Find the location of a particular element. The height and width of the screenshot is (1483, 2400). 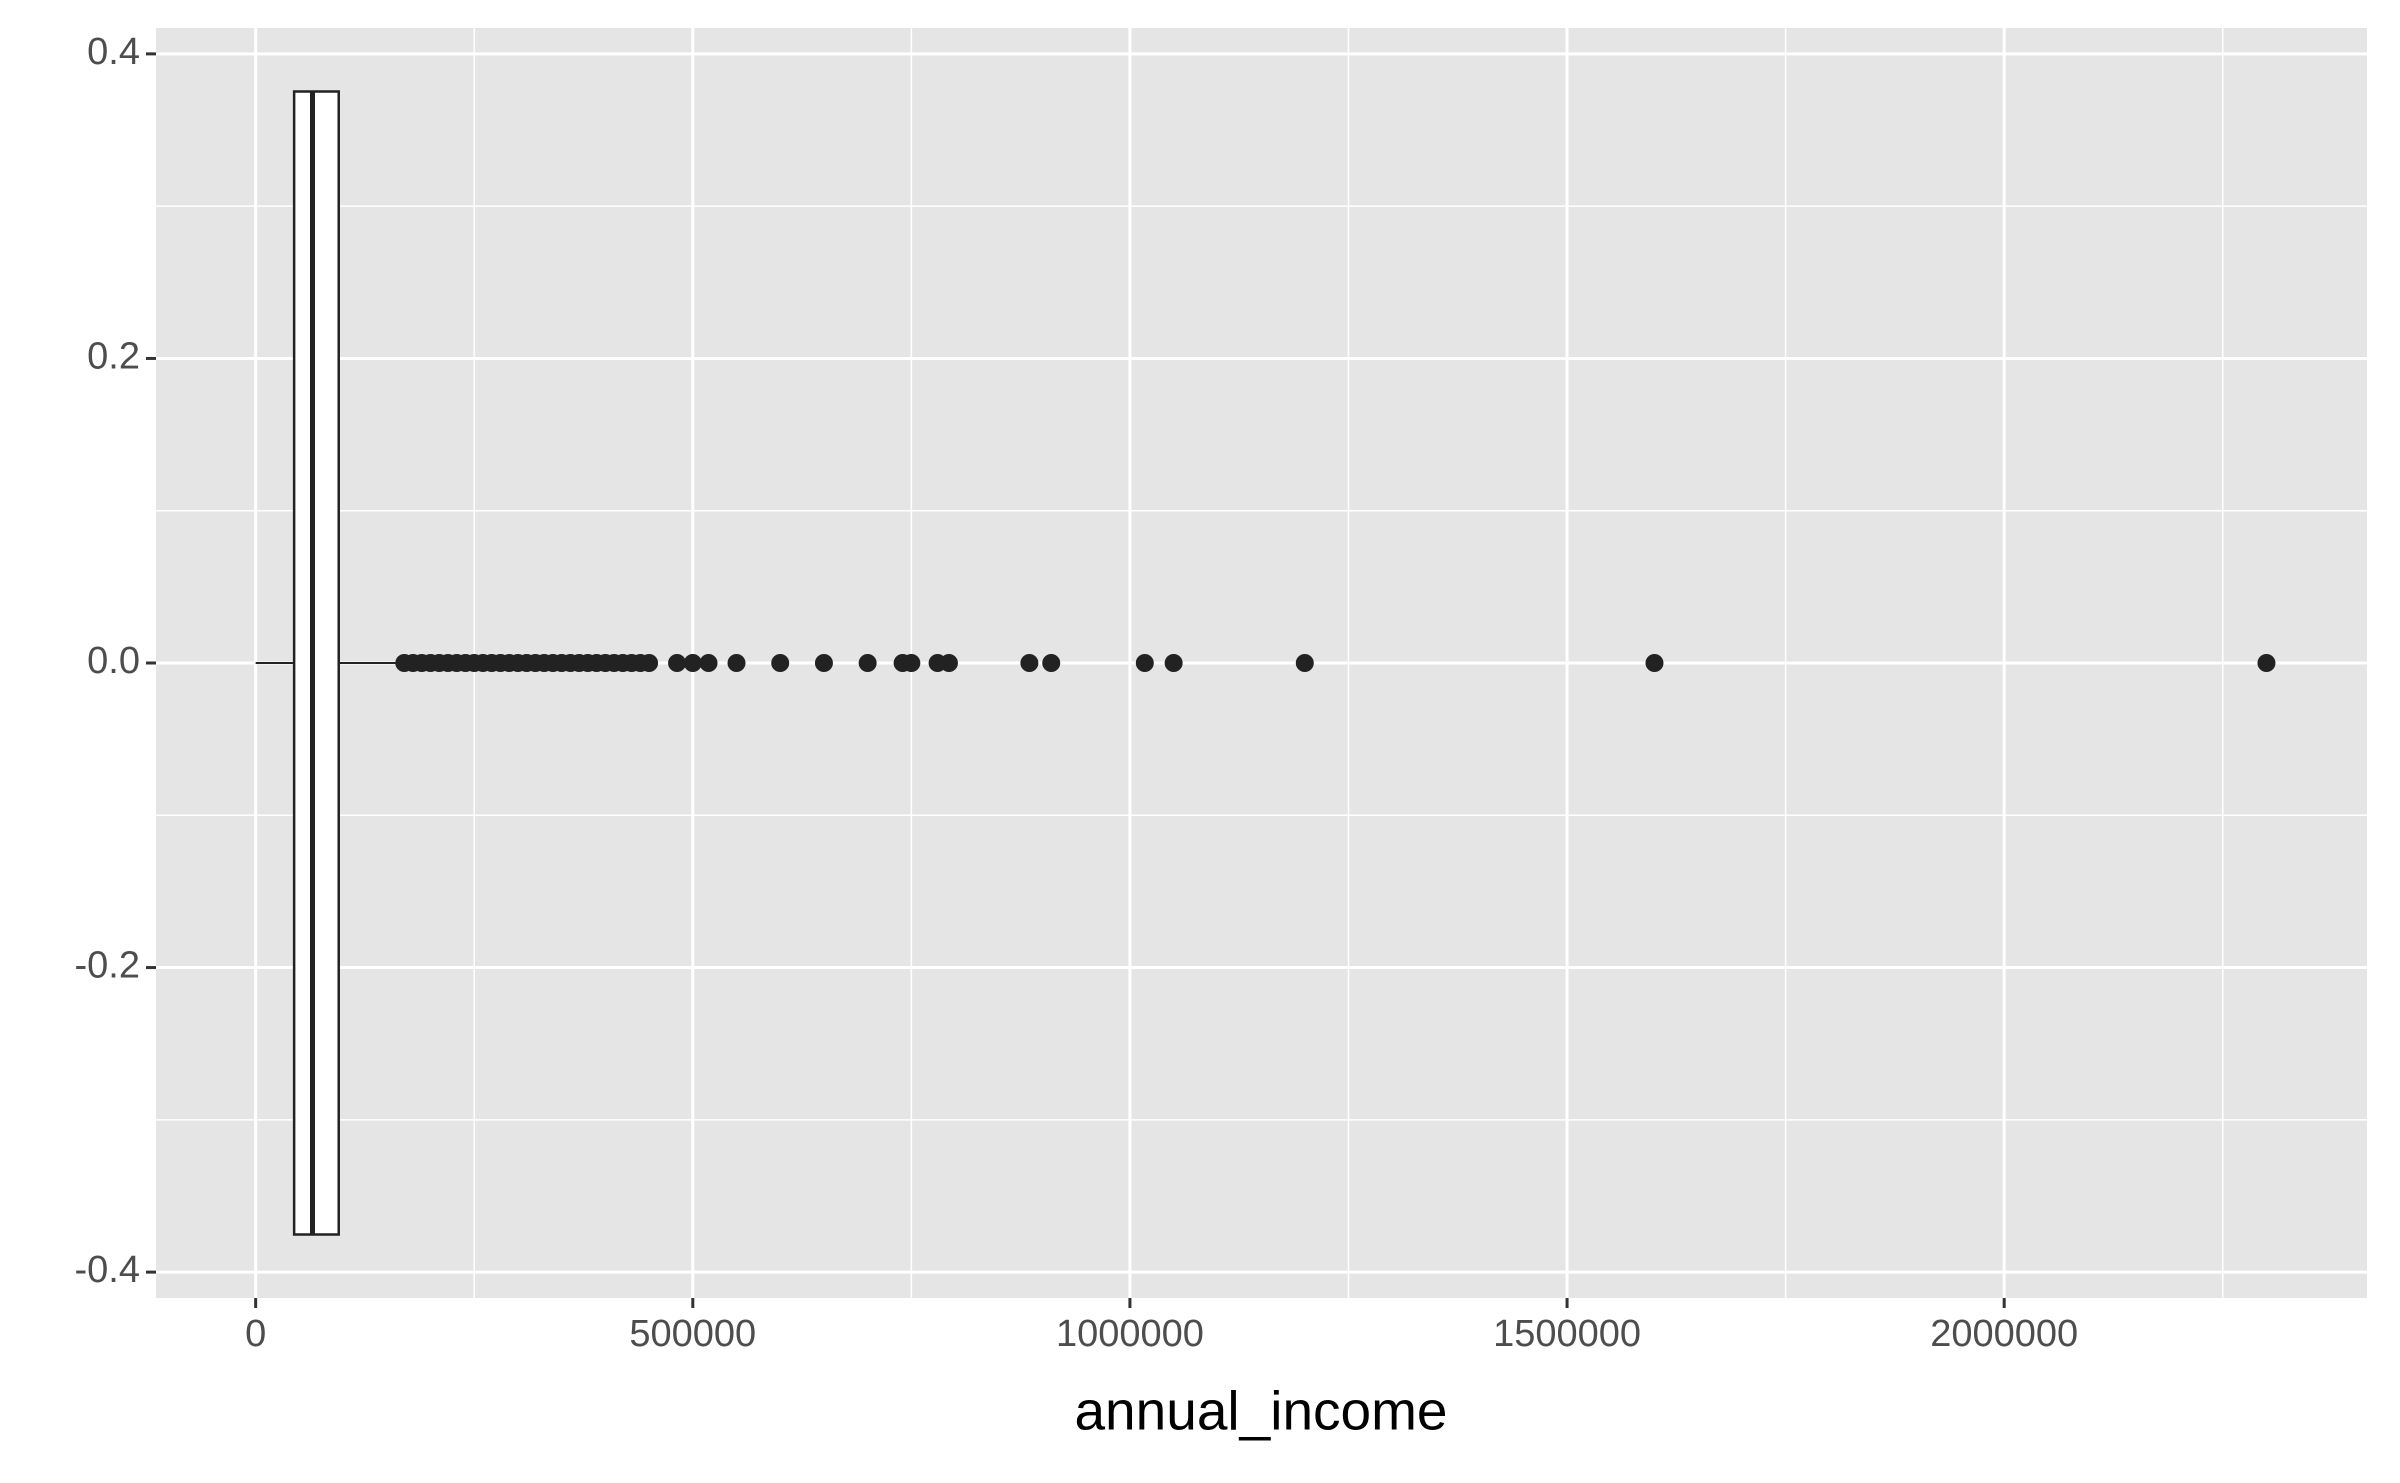

box is located at coordinates (316, 663).